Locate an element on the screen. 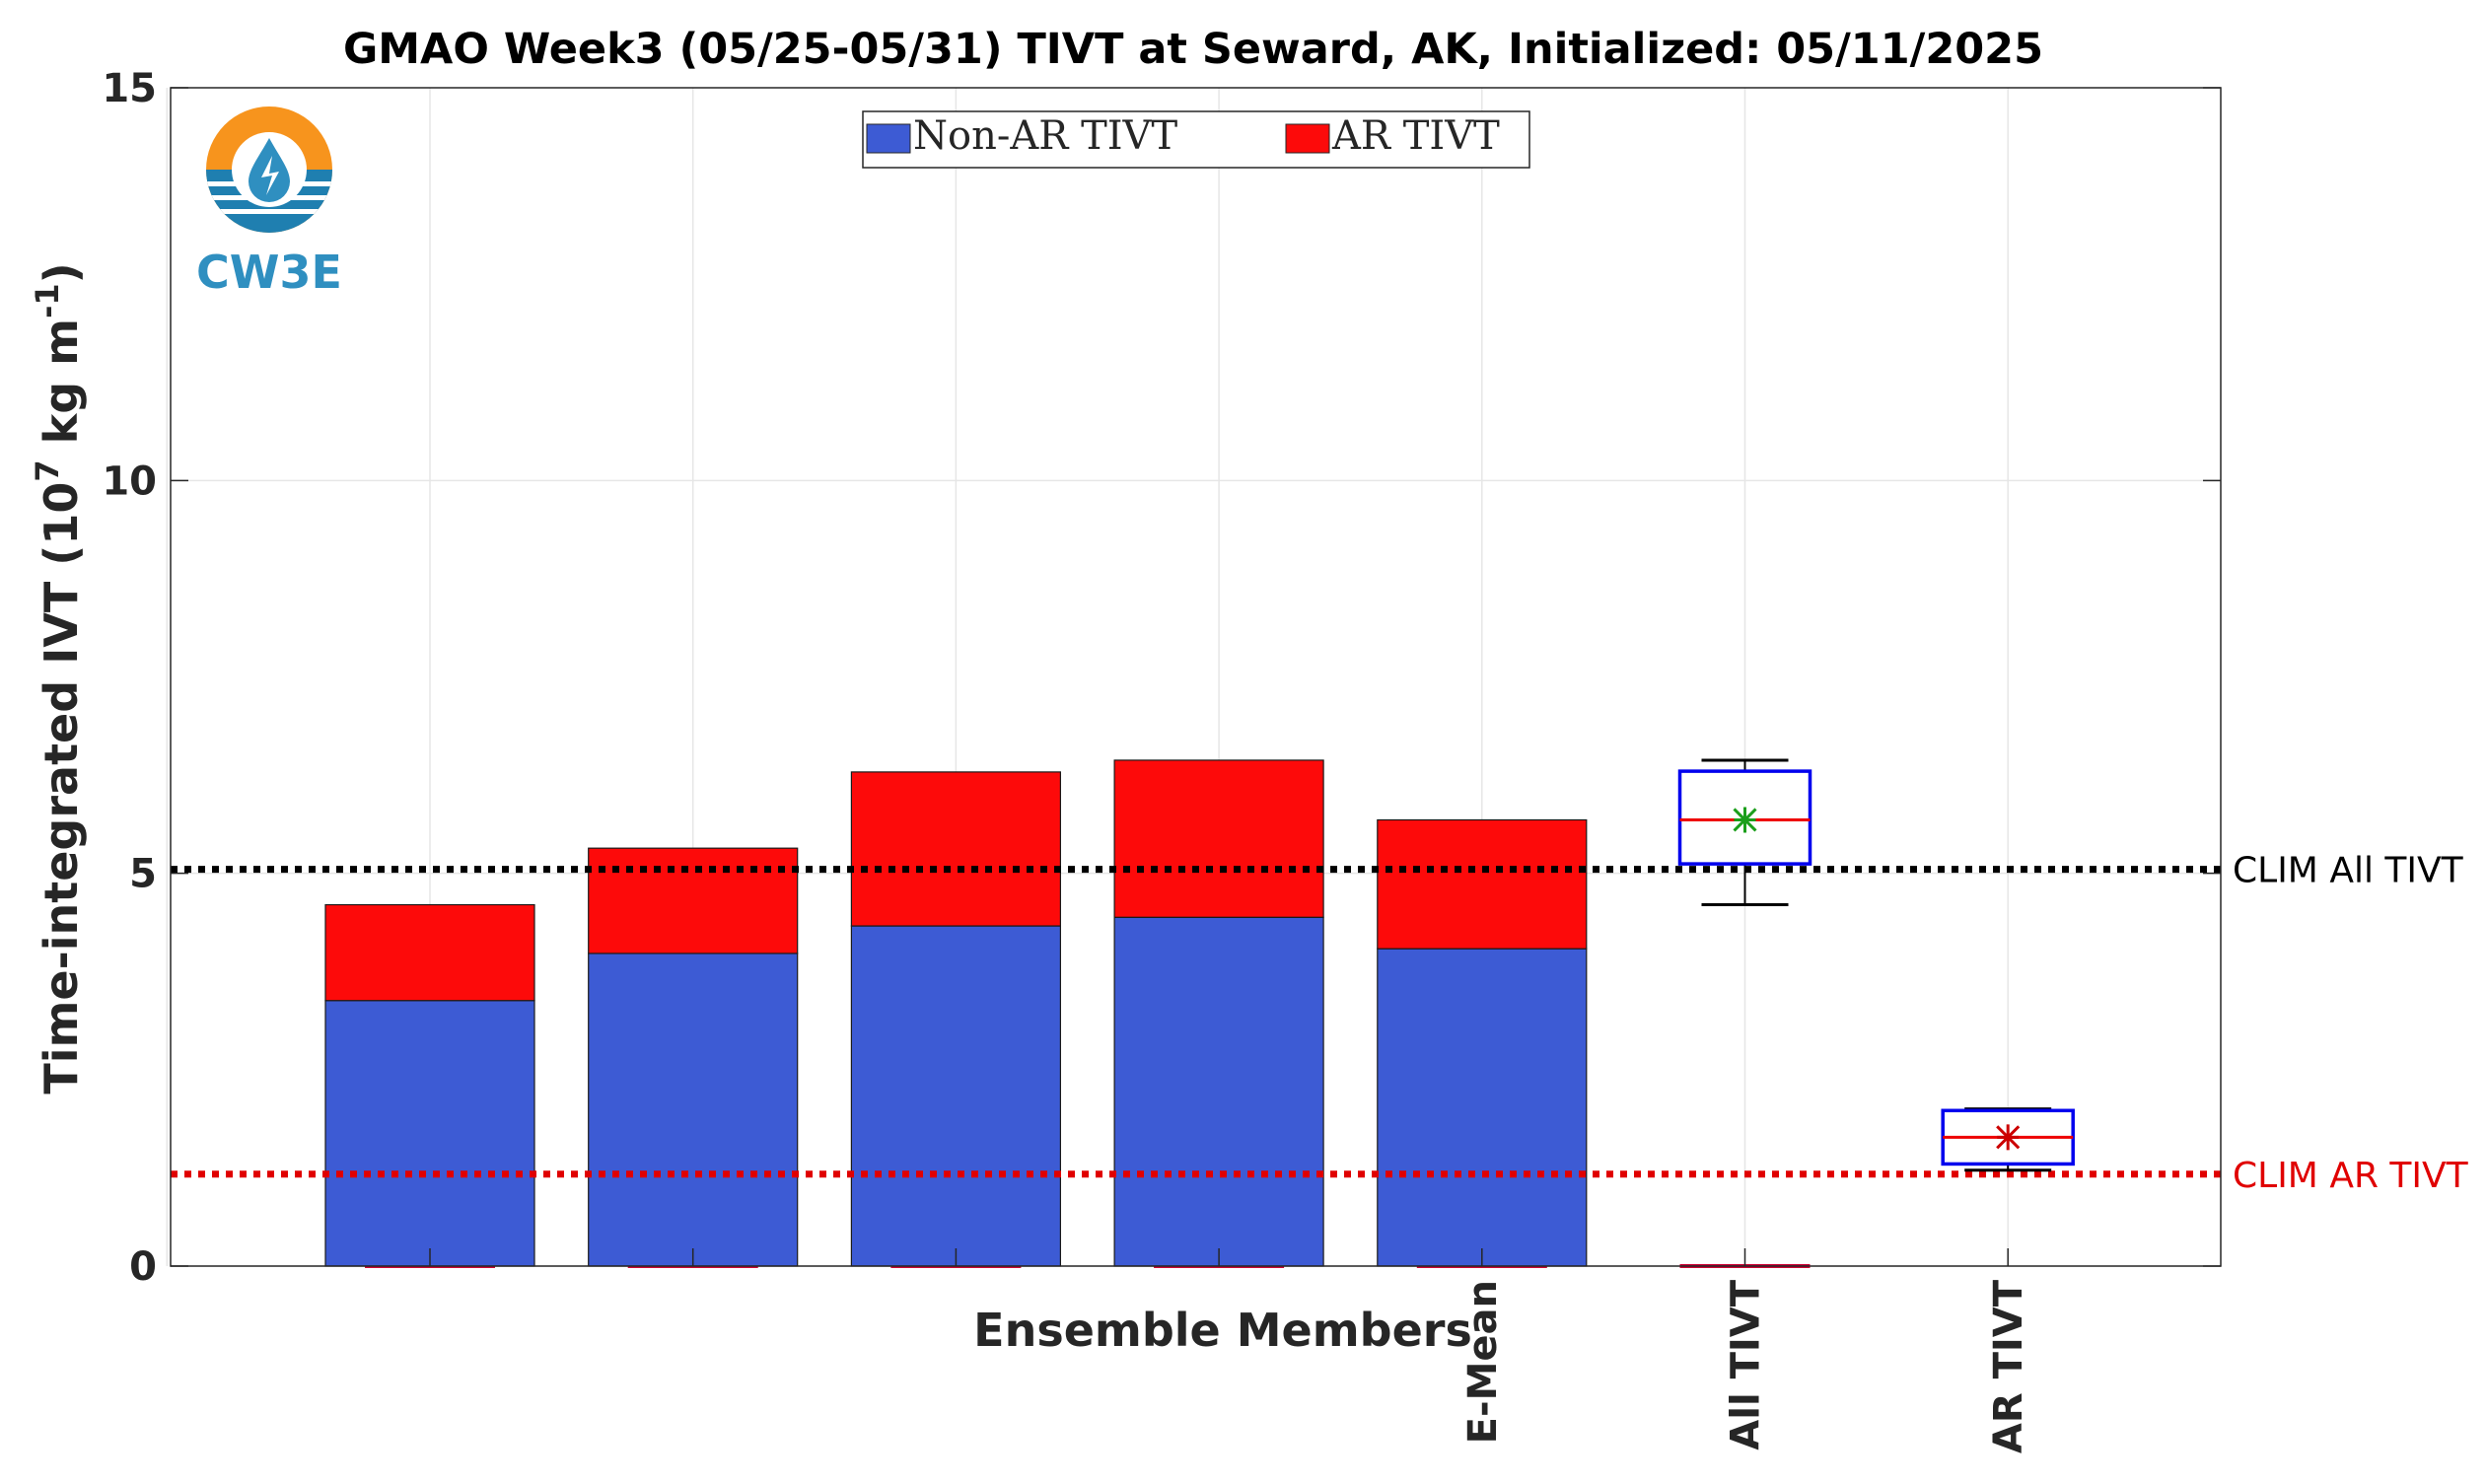 This screenshot has width=2487, height=1484. legend-box is located at coordinates (1196, 139).